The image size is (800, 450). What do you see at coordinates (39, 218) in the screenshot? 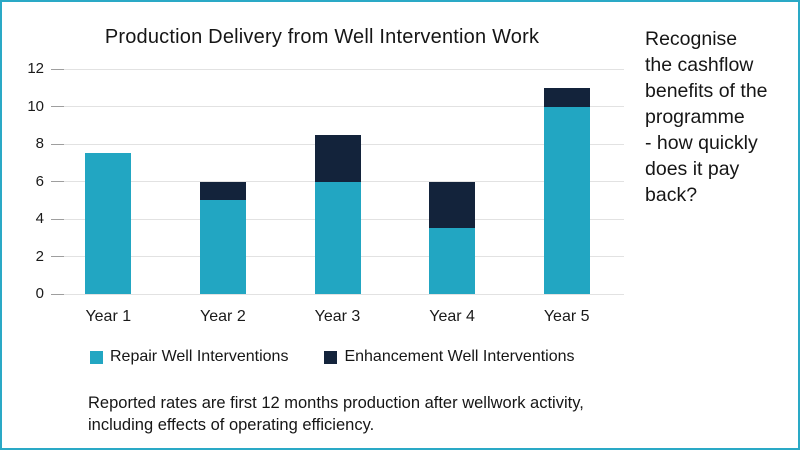
I see `y-axis-label: 4` at bounding box center [39, 218].